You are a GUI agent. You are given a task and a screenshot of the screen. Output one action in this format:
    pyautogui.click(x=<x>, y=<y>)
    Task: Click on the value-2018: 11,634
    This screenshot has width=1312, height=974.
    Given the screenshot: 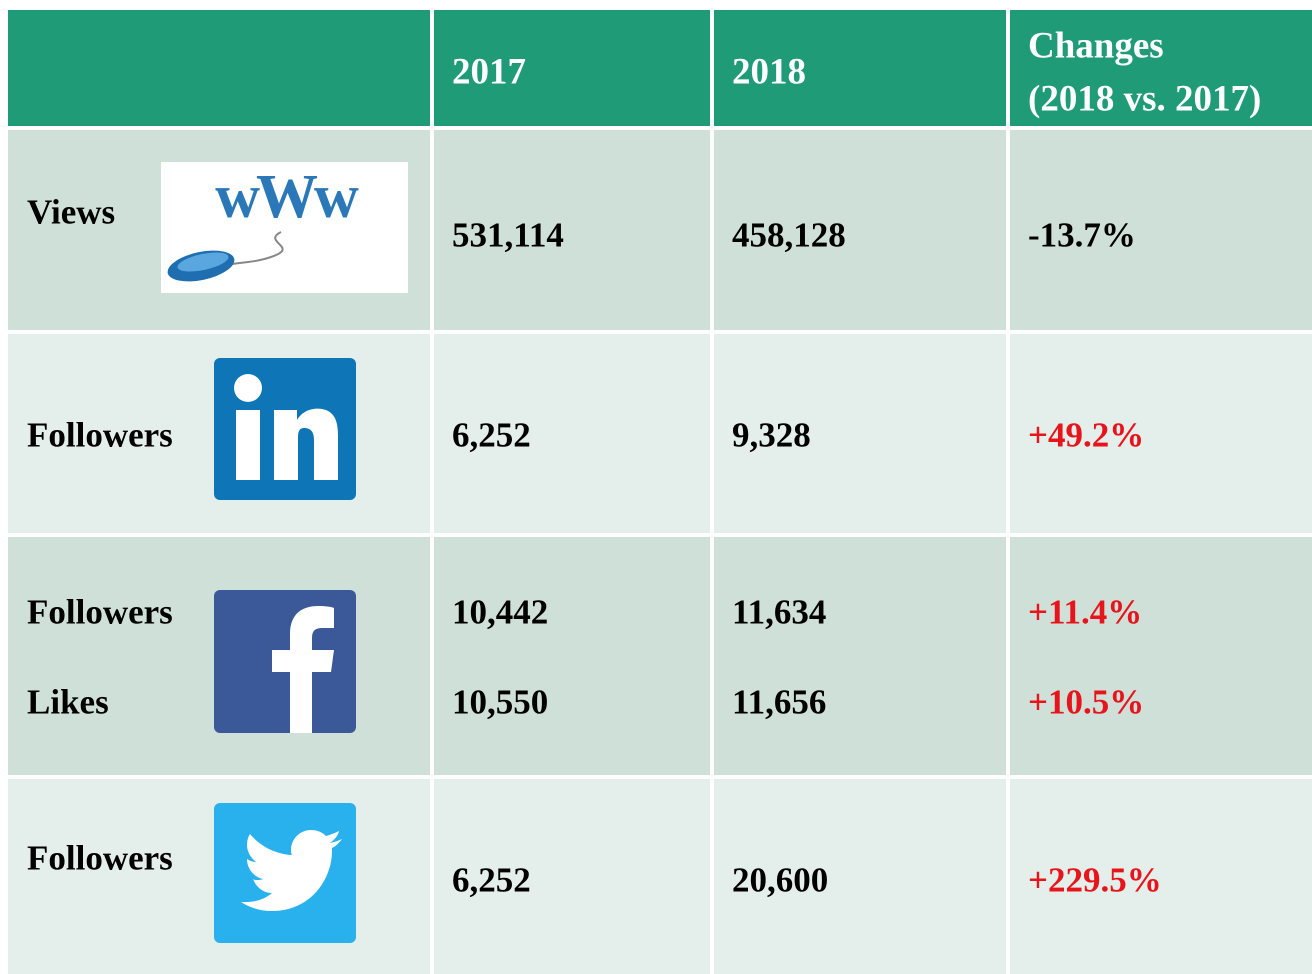 What is the action you would take?
    pyautogui.click(x=779, y=612)
    